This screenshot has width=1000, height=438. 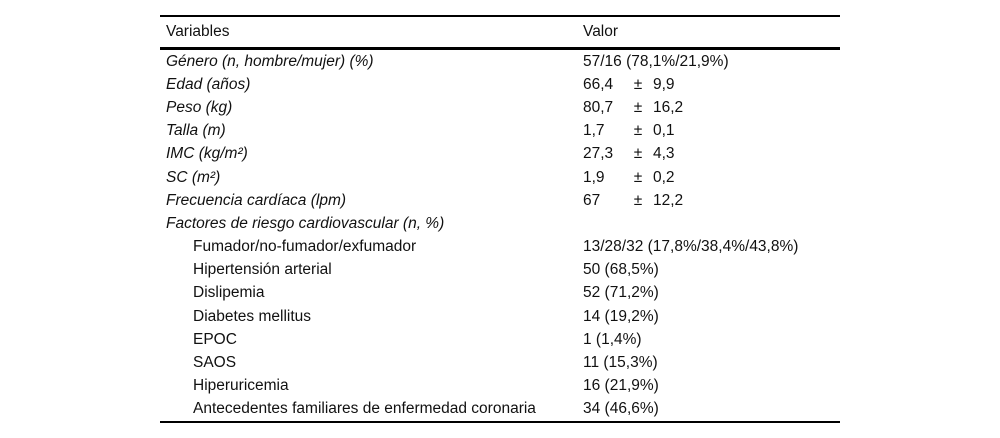 What do you see at coordinates (621, 386) in the screenshot?
I see `row-value: 16 (21,9%)` at bounding box center [621, 386].